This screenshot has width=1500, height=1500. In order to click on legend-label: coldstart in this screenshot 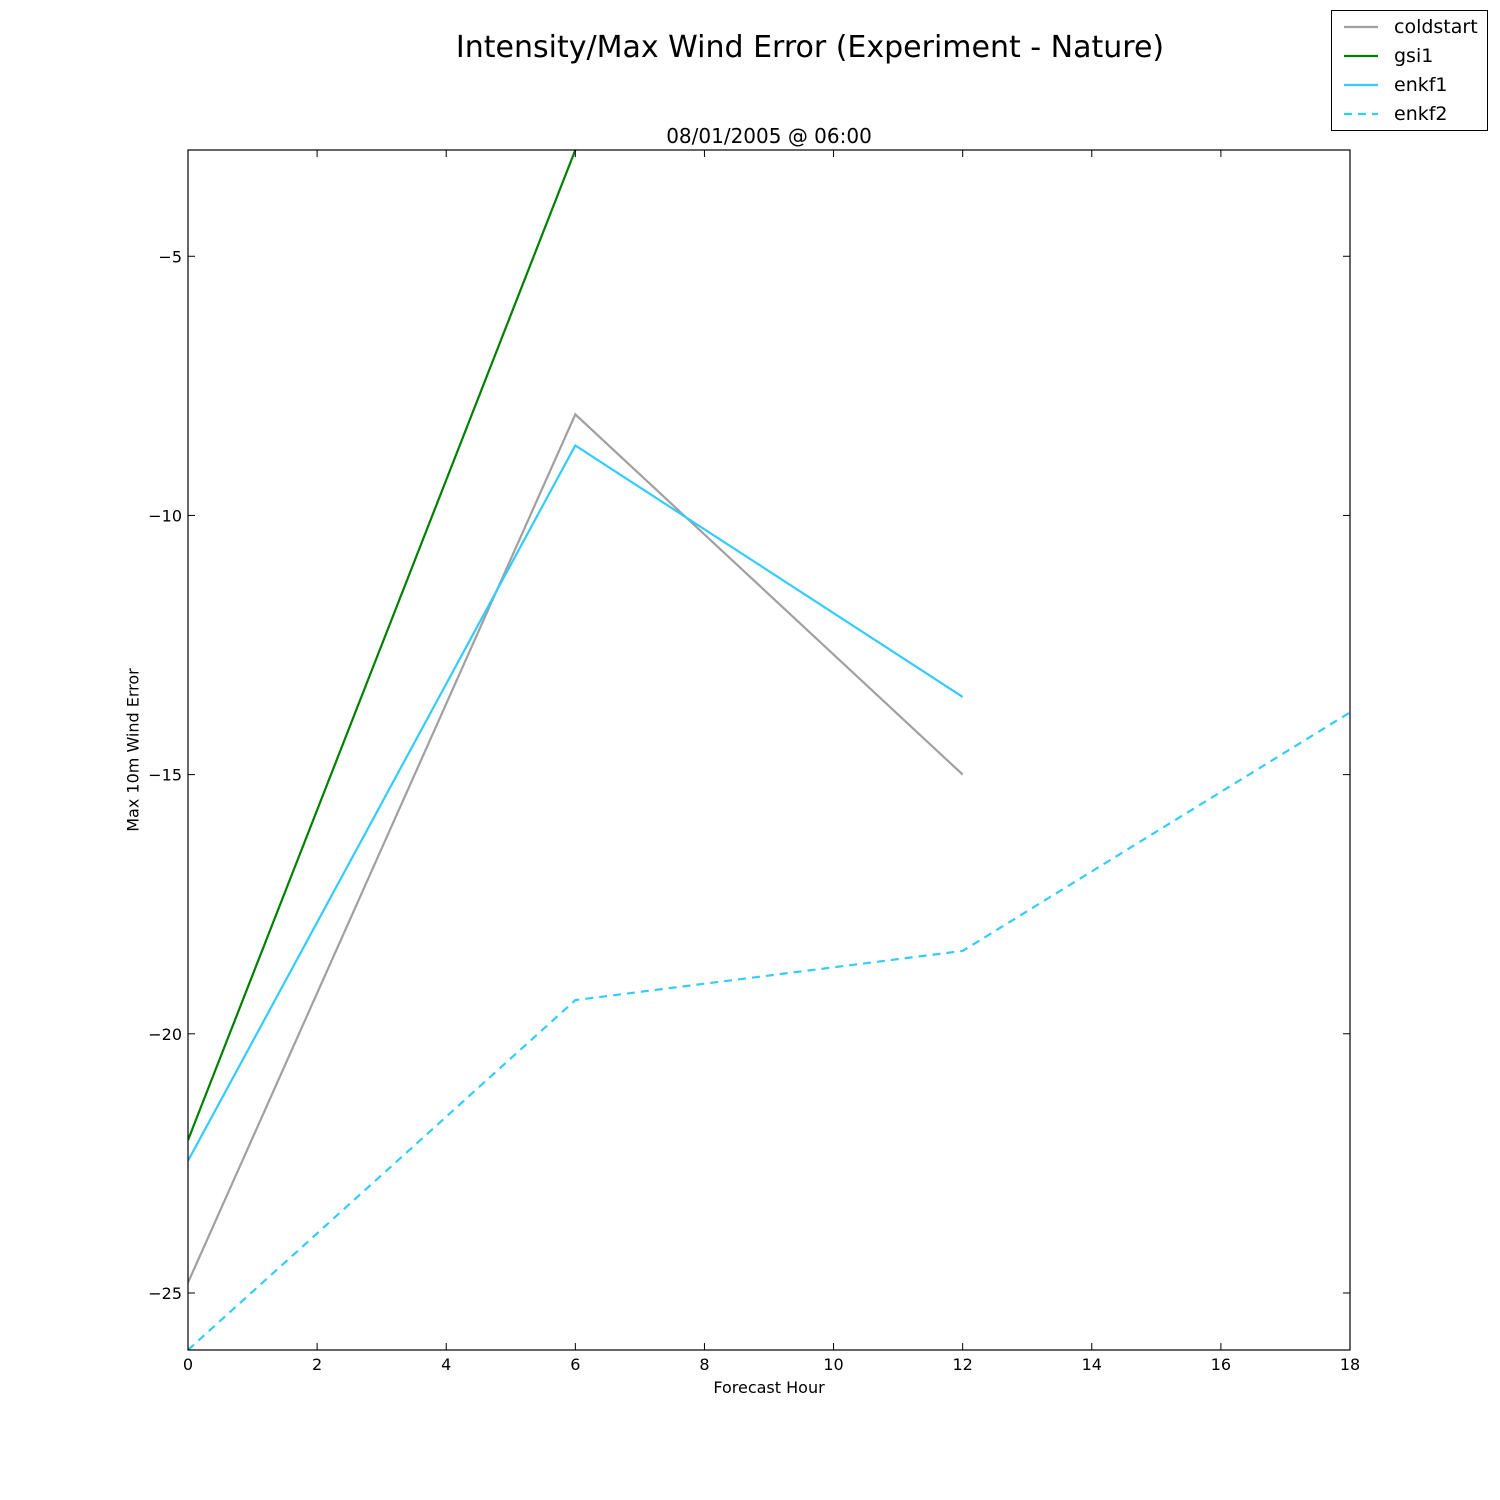, I will do `click(1436, 27)`.